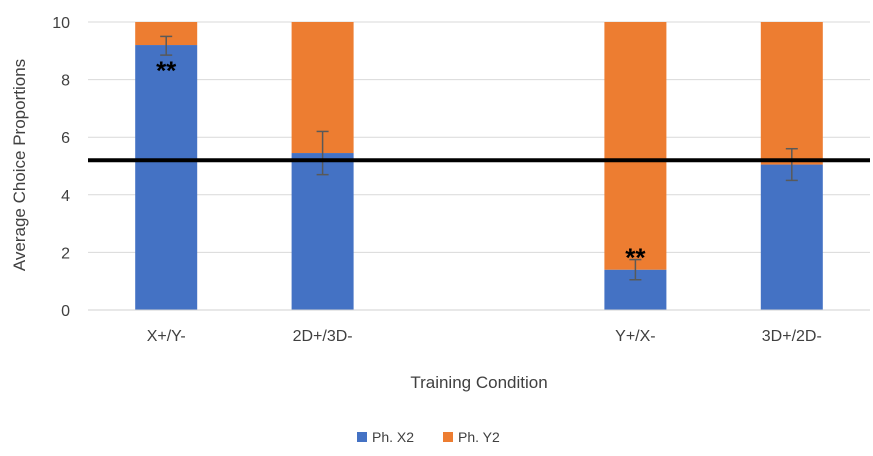  What do you see at coordinates (428, 437) in the screenshot?
I see `legend: Ph. X2 Ph. Y2` at bounding box center [428, 437].